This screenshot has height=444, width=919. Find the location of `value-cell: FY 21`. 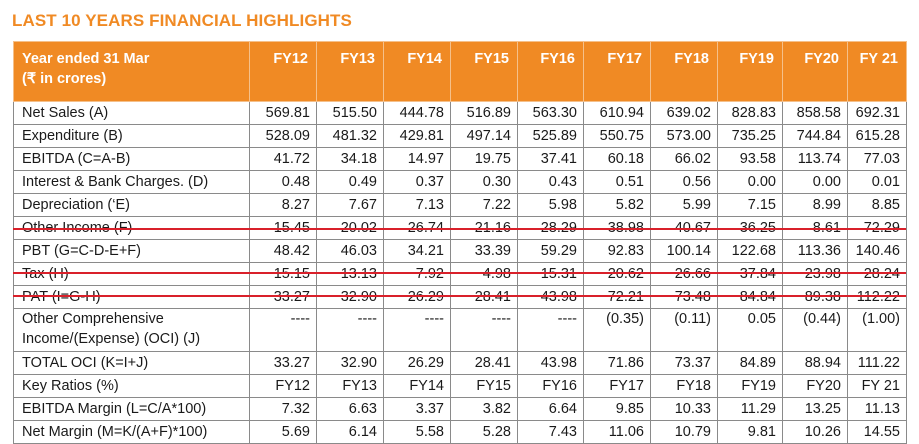

value-cell: FY 21 is located at coordinates (877, 386).